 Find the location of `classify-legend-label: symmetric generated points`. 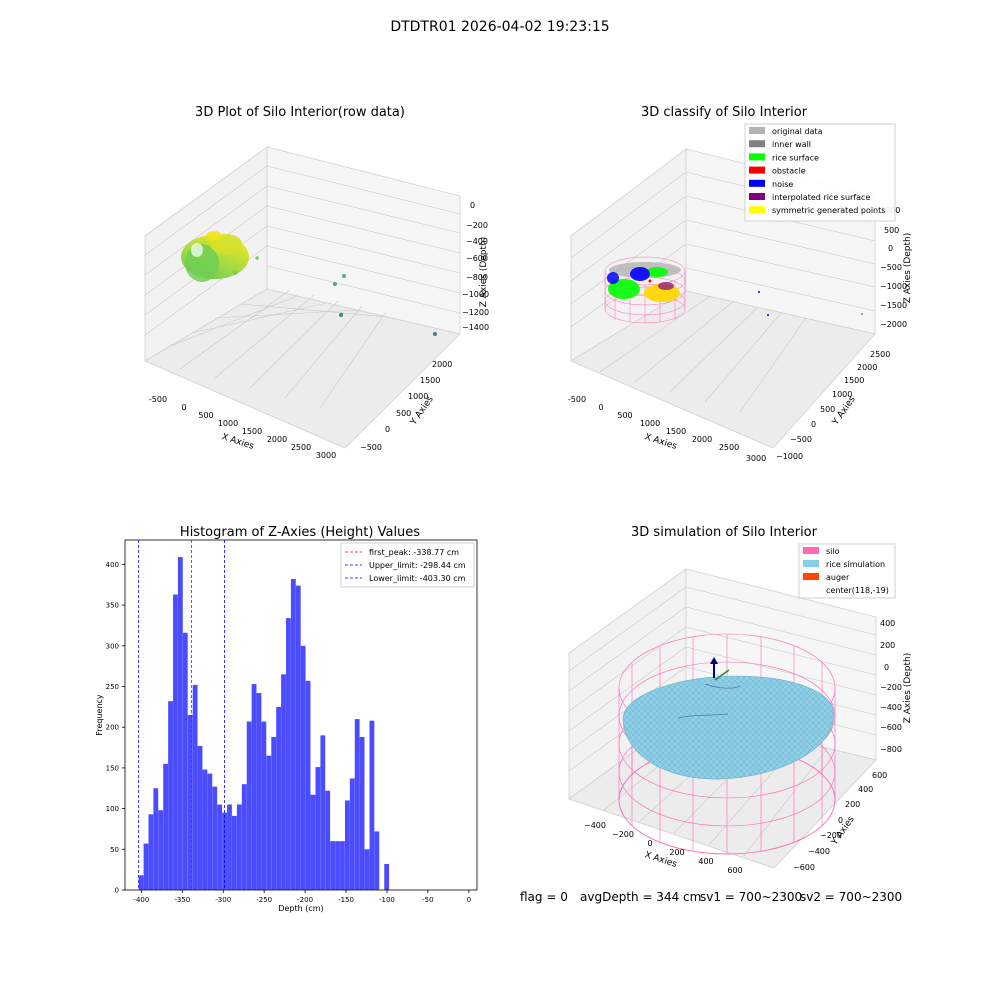

classify-legend-label: symmetric generated points is located at coordinates (828, 210).